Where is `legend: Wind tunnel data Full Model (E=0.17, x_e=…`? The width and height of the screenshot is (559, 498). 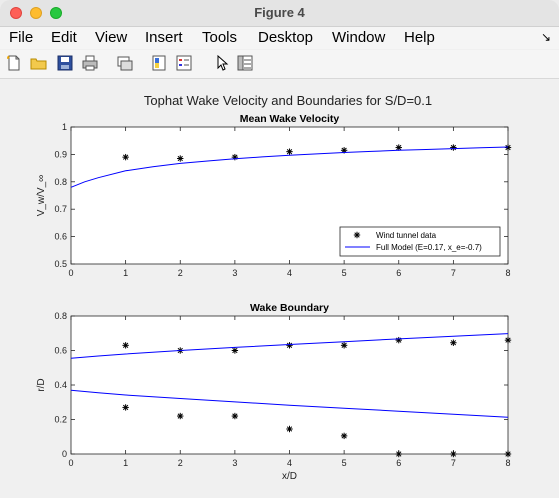
legend: Wind tunnel data Full Model (E=0.17, x_e=… is located at coordinates (420, 241).